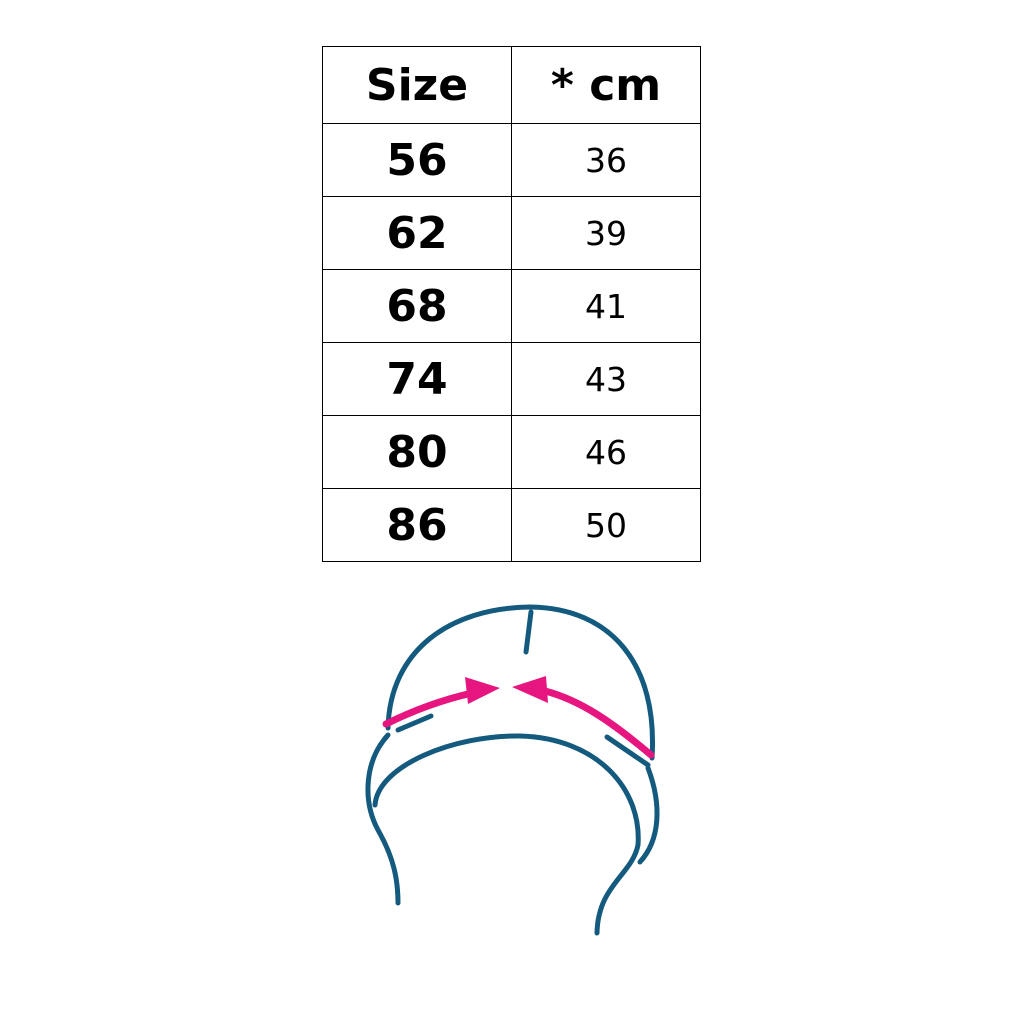 The height and width of the screenshot is (1024, 1024). I want to click on hat-outline, so click(512, 770).